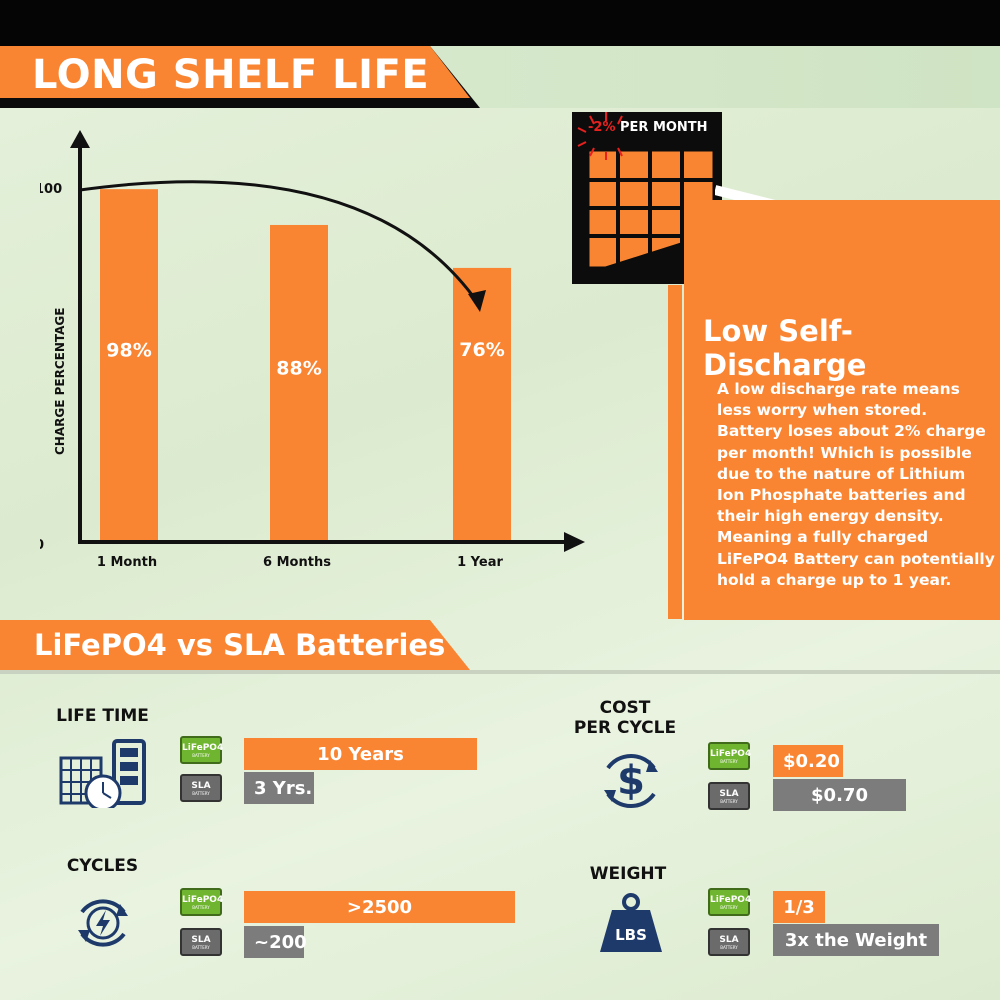 The width and height of the screenshot is (1000, 1000). Describe the element at coordinates (625, 708) in the screenshot. I see `cost-label-line1: COST` at that location.